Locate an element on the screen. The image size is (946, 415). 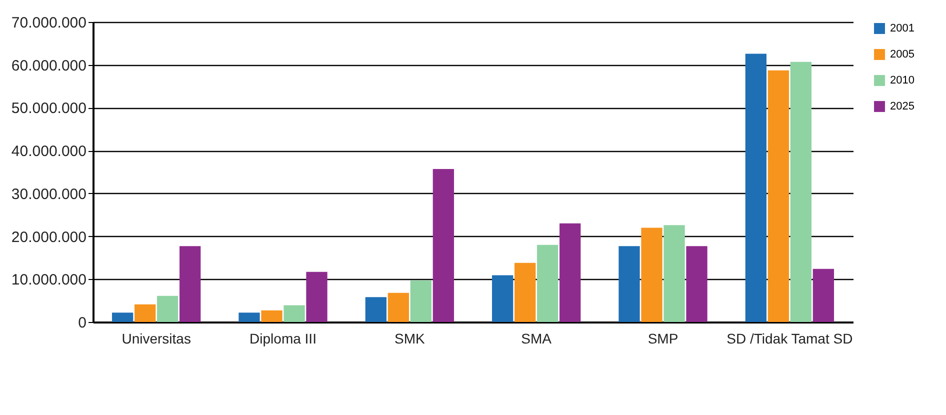
y-tick-label: 10.000.000 is located at coordinates (48, 280).